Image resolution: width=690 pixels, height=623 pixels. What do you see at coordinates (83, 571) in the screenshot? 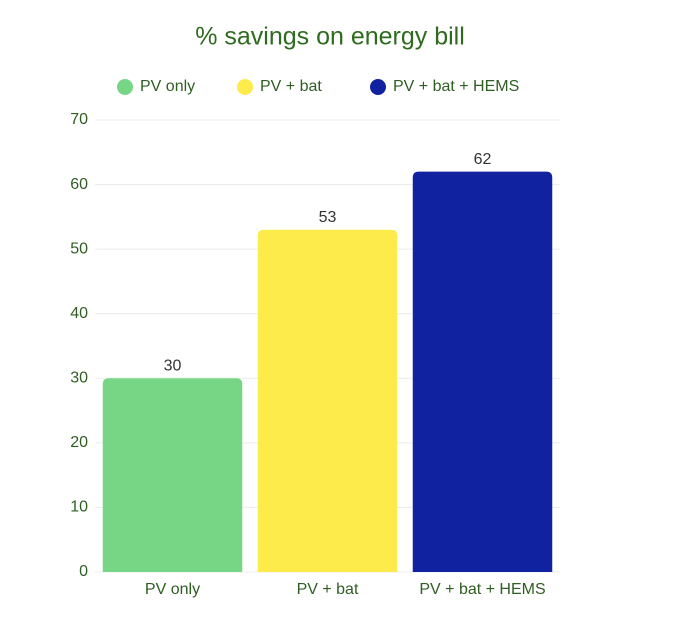
I see `y-tick-label: 0` at bounding box center [83, 571].